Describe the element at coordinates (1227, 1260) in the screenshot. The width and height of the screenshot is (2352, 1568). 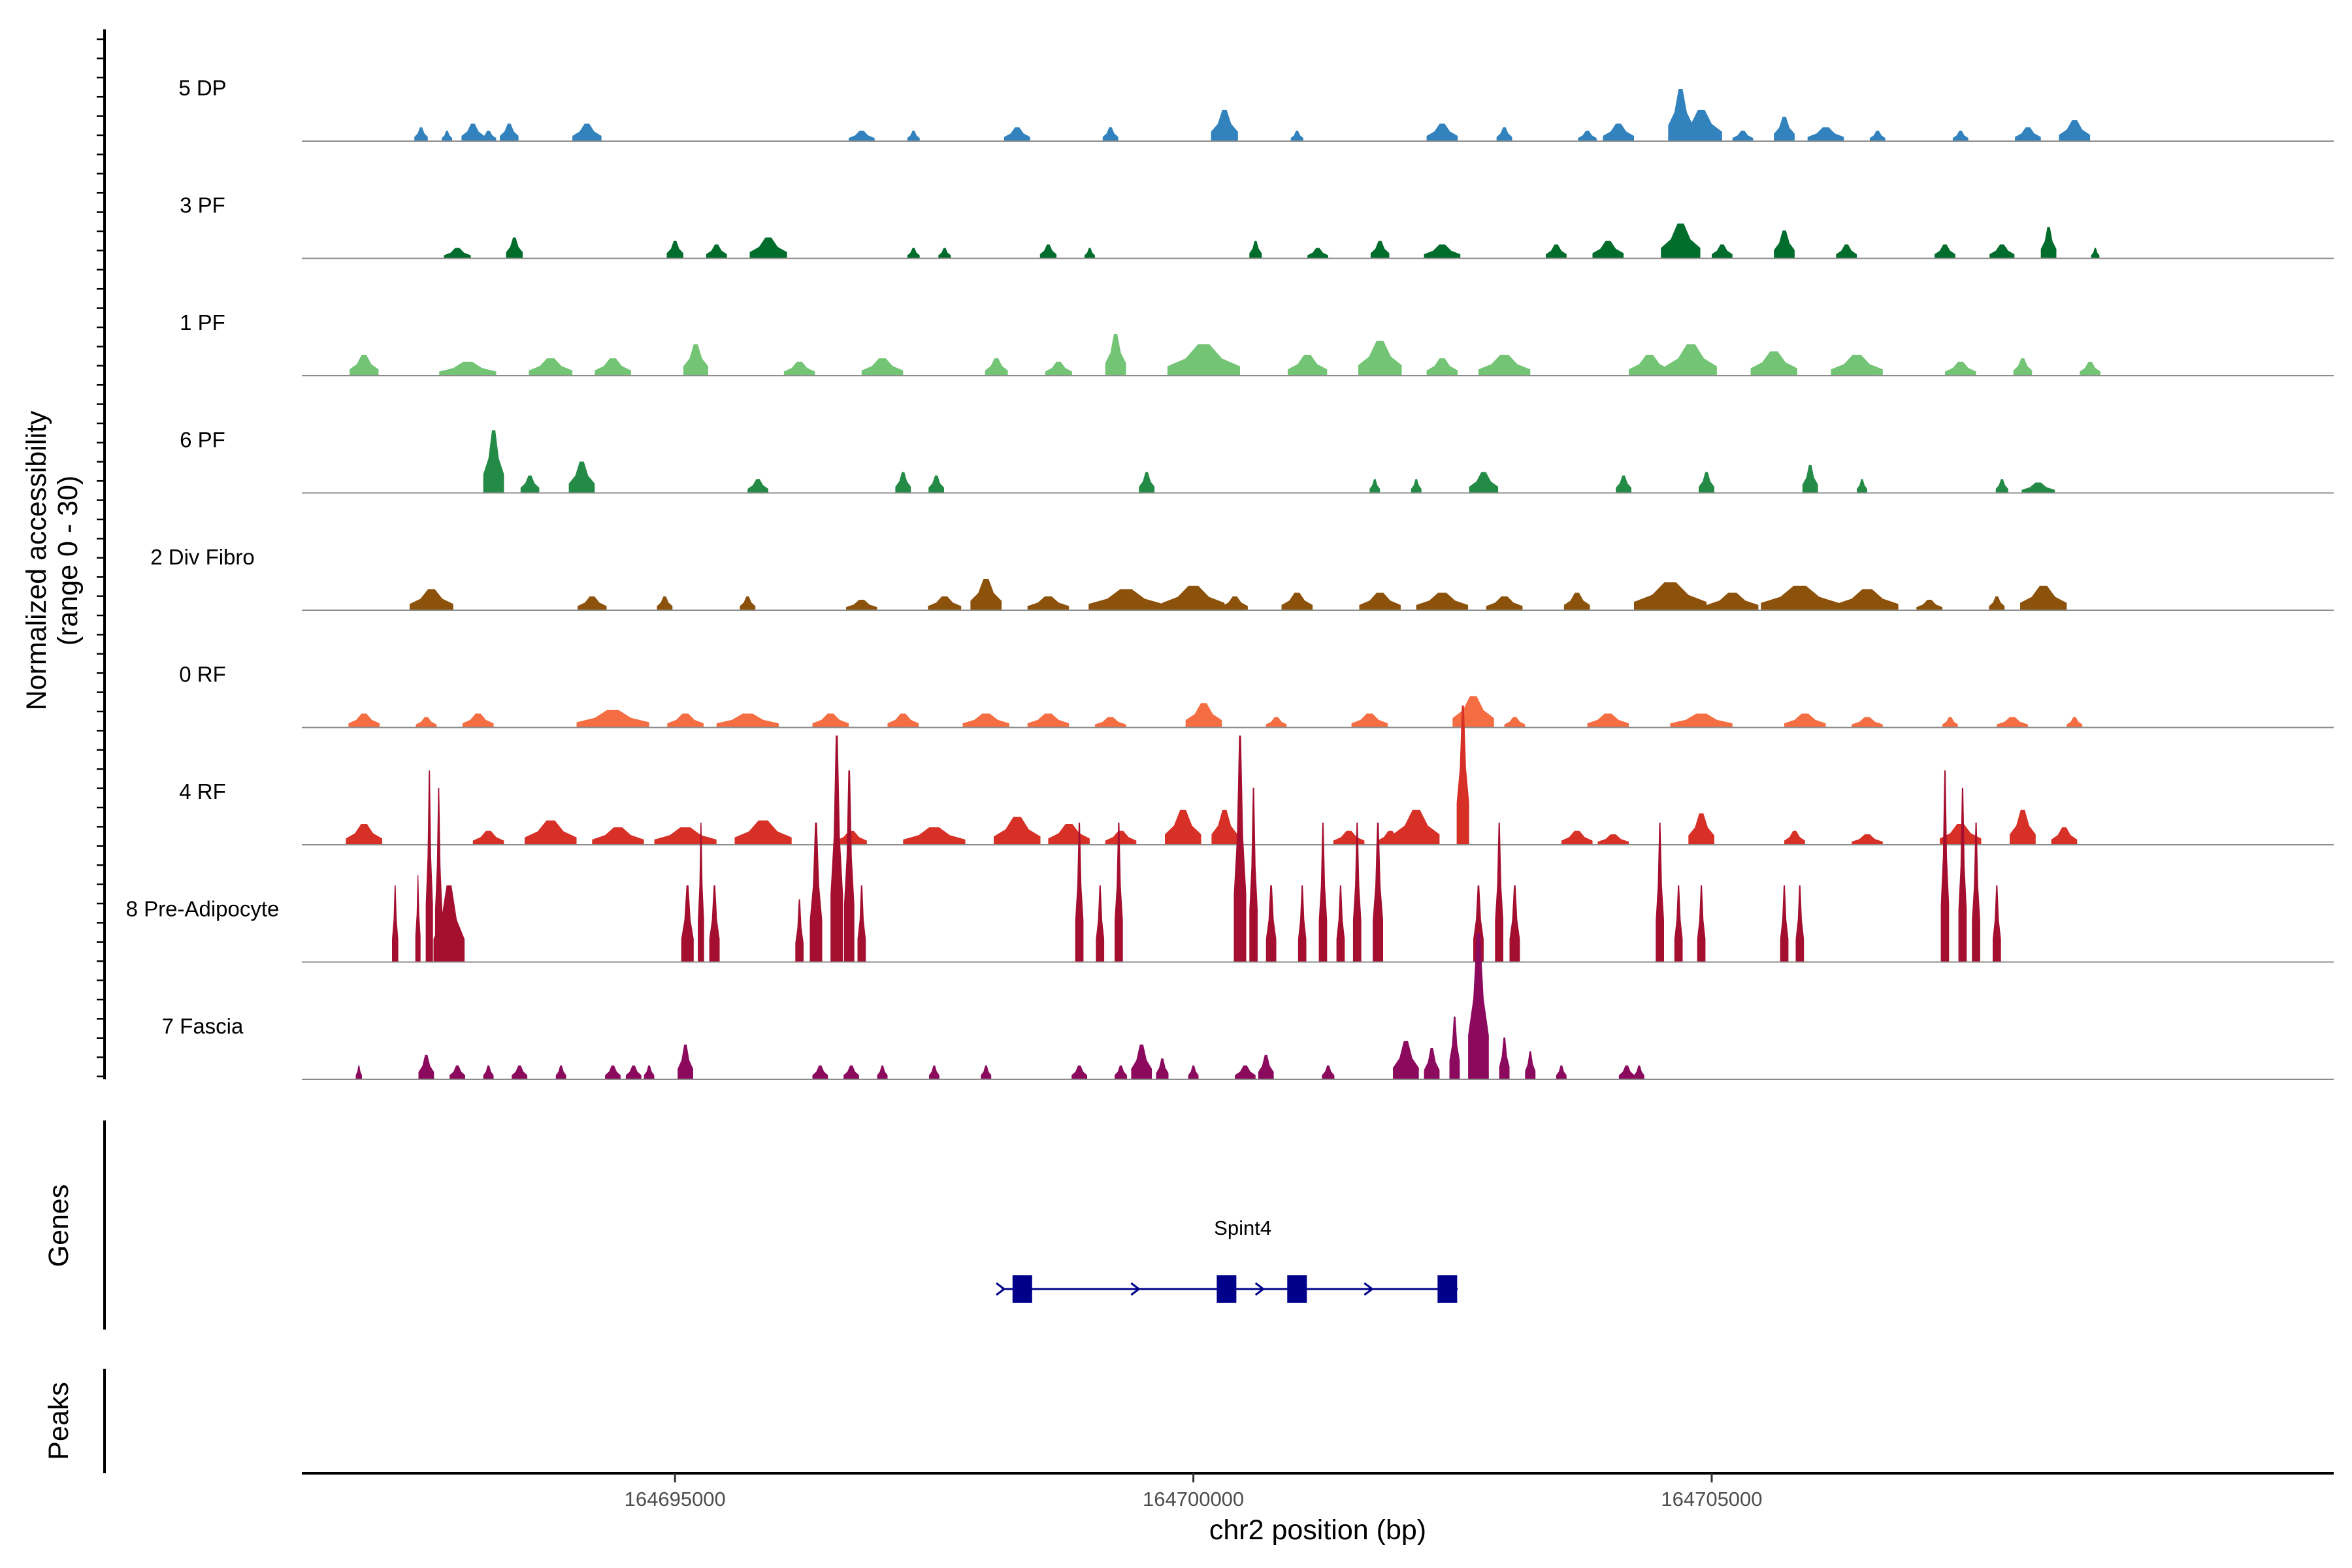
I see `gene-annotation: Spint4` at that location.